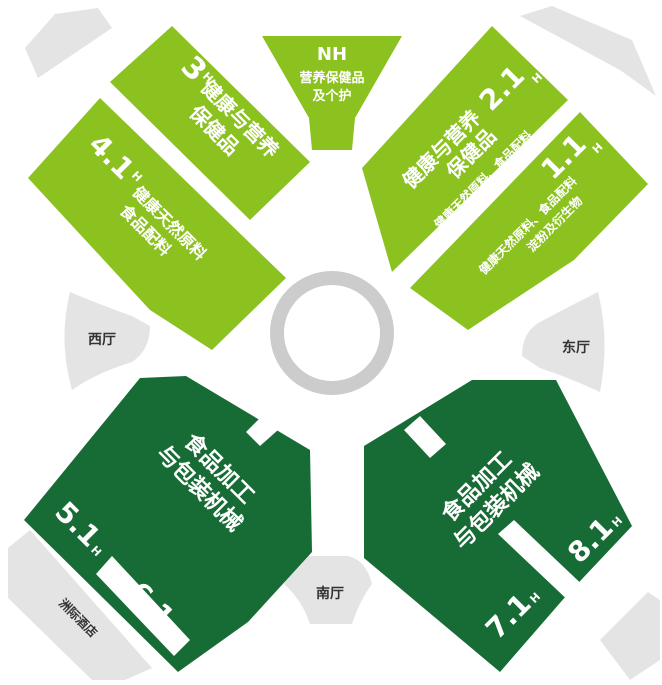 This screenshot has width=662, height=685. Describe the element at coordinates (465, 149) in the screenshot. I see `hall-2-1-shape` at that location.